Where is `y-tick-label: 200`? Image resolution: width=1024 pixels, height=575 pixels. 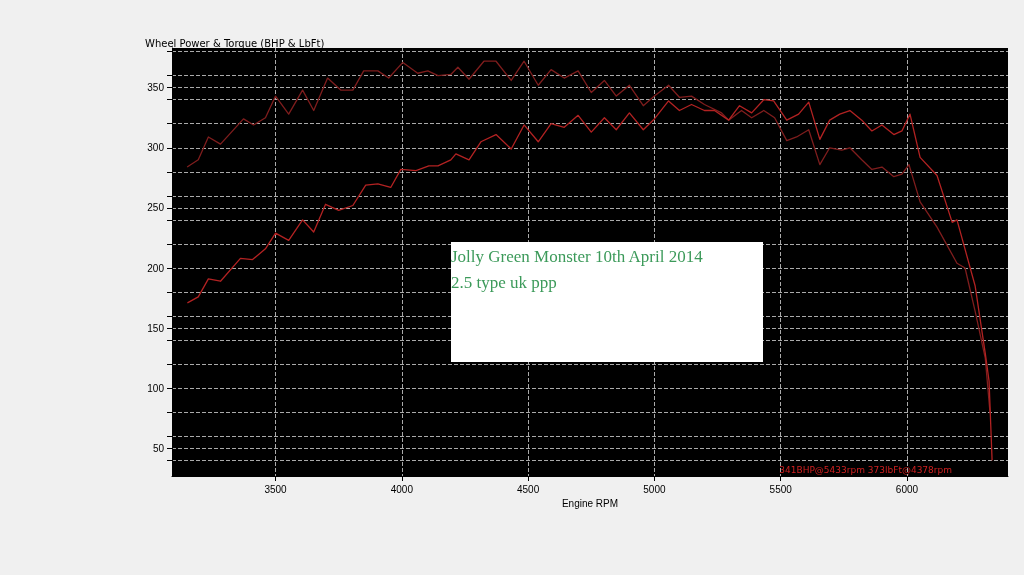 y-tick-label: 200 is located at coordinates (156, 268).